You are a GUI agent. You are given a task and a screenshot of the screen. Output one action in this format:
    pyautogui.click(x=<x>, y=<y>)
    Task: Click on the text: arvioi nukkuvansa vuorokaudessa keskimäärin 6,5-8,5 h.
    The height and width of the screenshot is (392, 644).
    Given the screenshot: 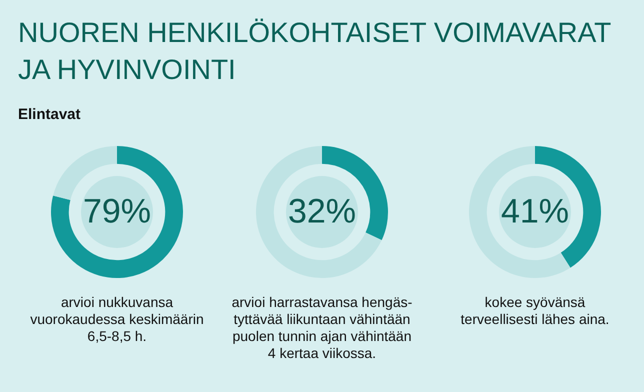 What is the action you would take?
    pyautogui.click(x=117, y=319)
    